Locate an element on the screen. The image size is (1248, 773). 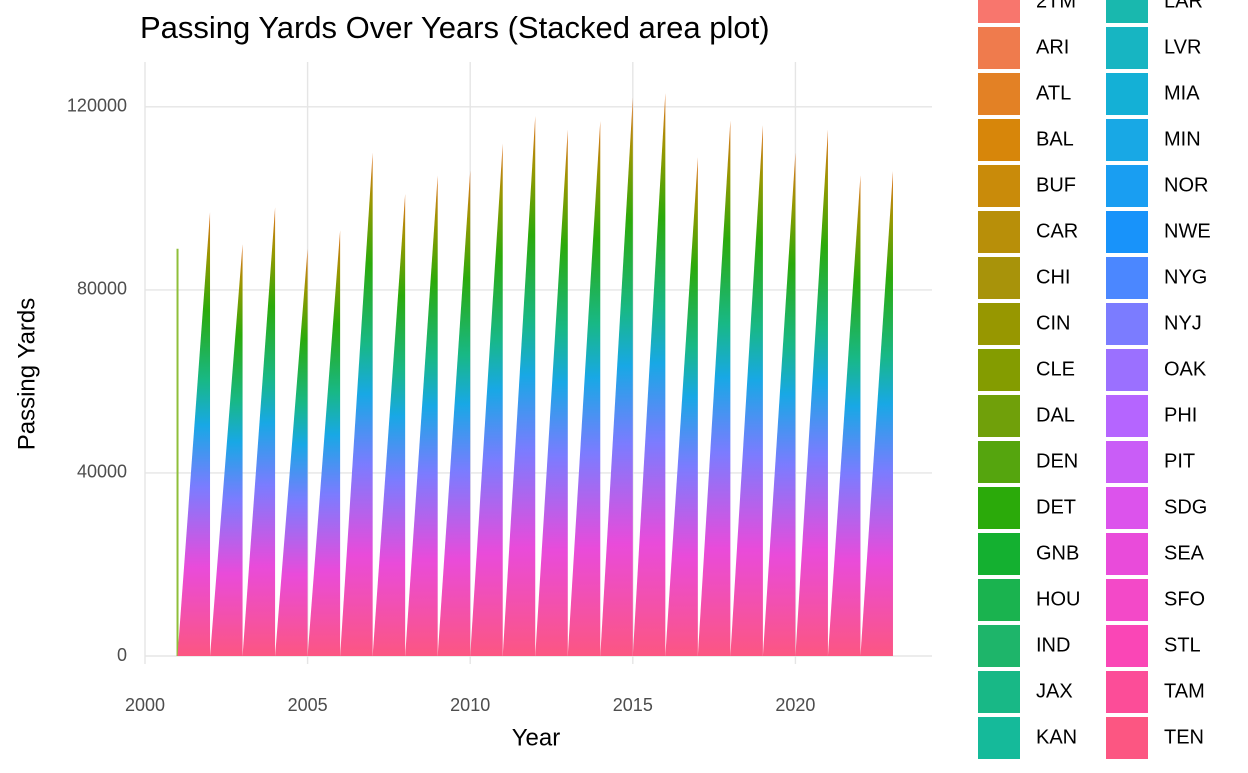
x-axis-title: Year is located at coordinates (536, 737).